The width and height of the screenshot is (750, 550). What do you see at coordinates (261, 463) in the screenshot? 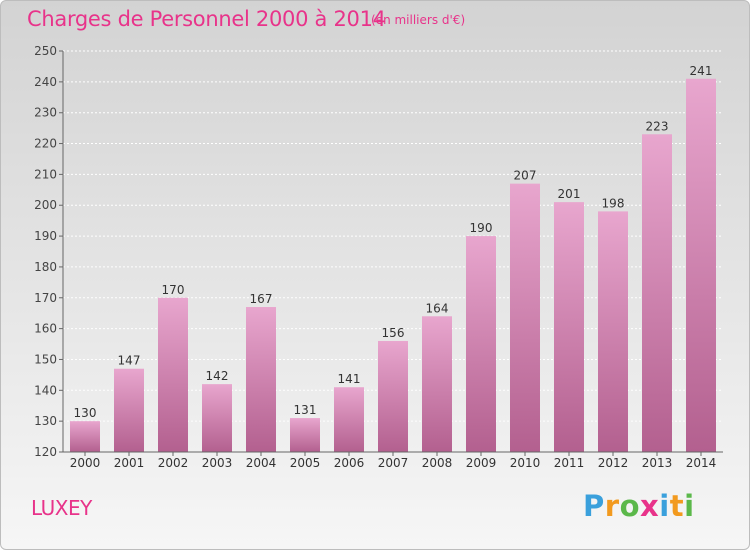
I see `x-tick-label: 2004` at bounding box center [261, 463].